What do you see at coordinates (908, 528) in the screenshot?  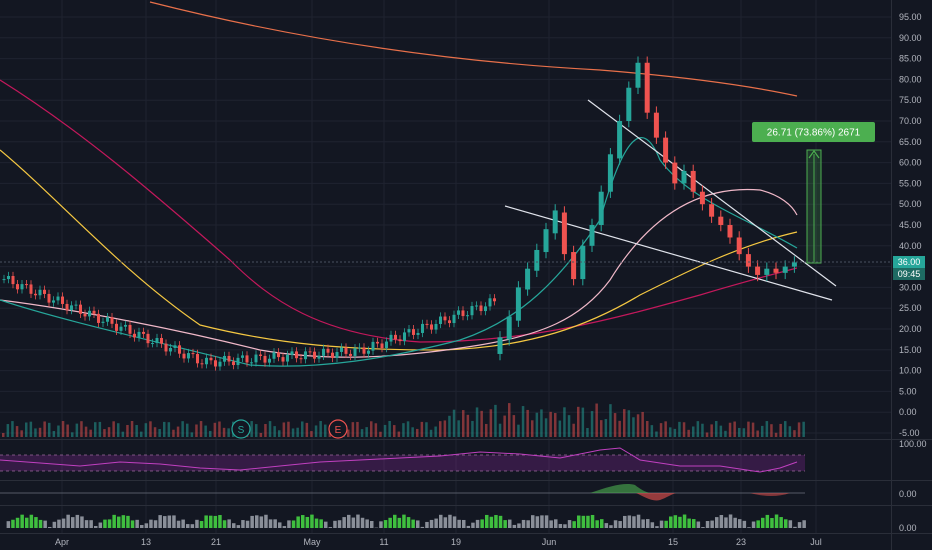 I see `osc3-tick: 0.00` at bounding box center [908, 528].